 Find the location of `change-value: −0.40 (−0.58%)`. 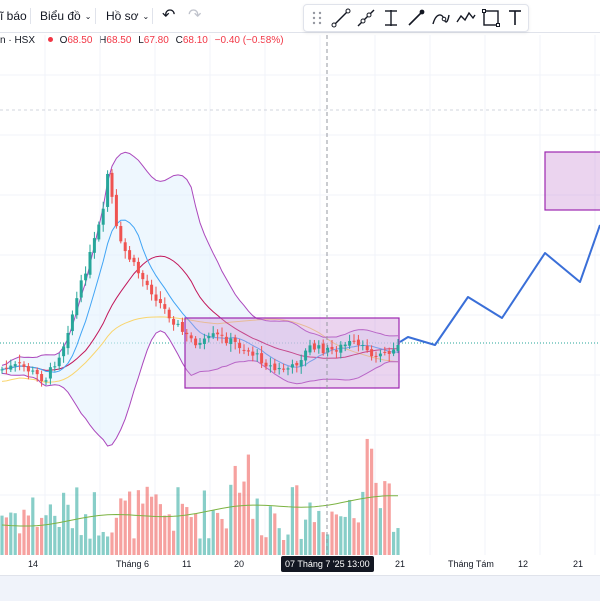

change-value: −0.40 (−0.58%) is located at coordinates (249, 40).